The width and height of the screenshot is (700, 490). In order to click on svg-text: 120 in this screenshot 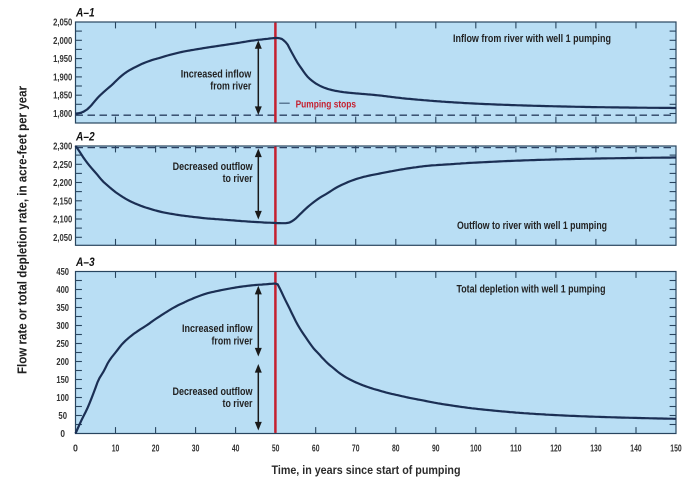, I will do `click(556, 449)`.